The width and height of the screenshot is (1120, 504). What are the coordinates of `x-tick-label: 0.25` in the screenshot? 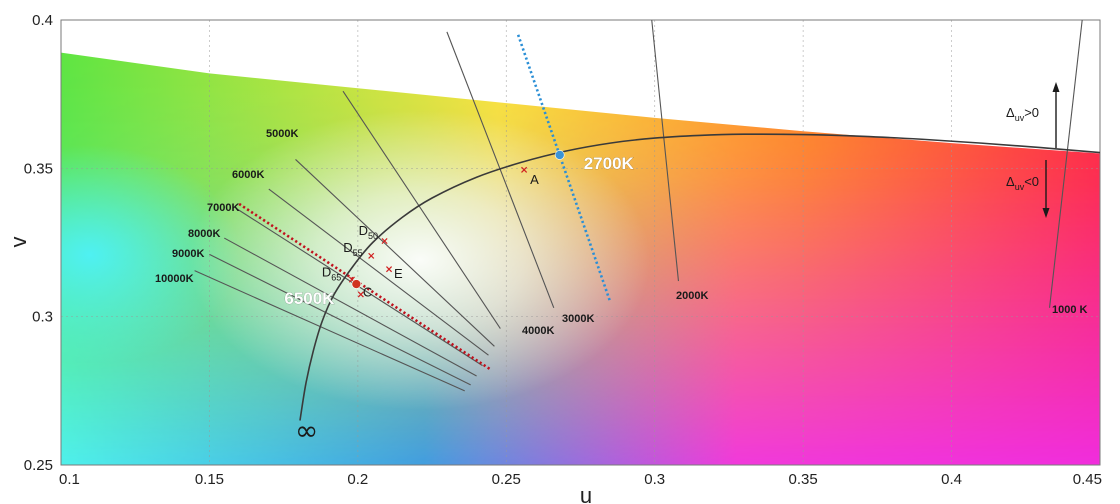 It's located at (506, 479).